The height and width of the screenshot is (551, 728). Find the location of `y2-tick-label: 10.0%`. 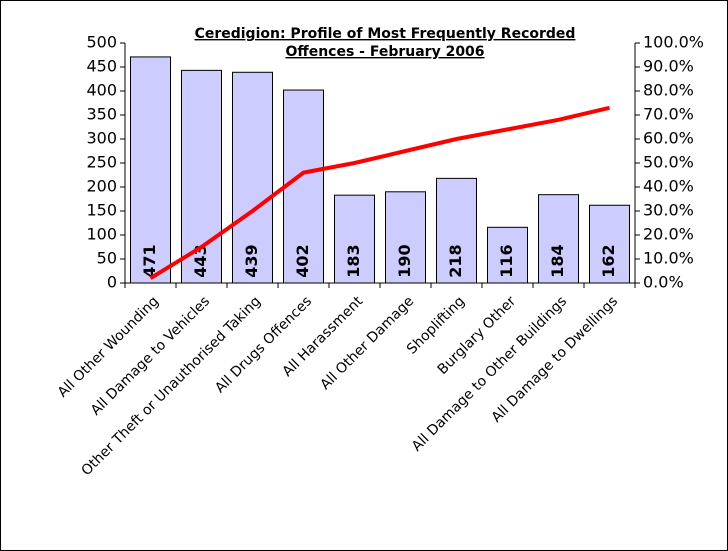

y2-tick-label: 10.0% is located at coordinates (668, 258).